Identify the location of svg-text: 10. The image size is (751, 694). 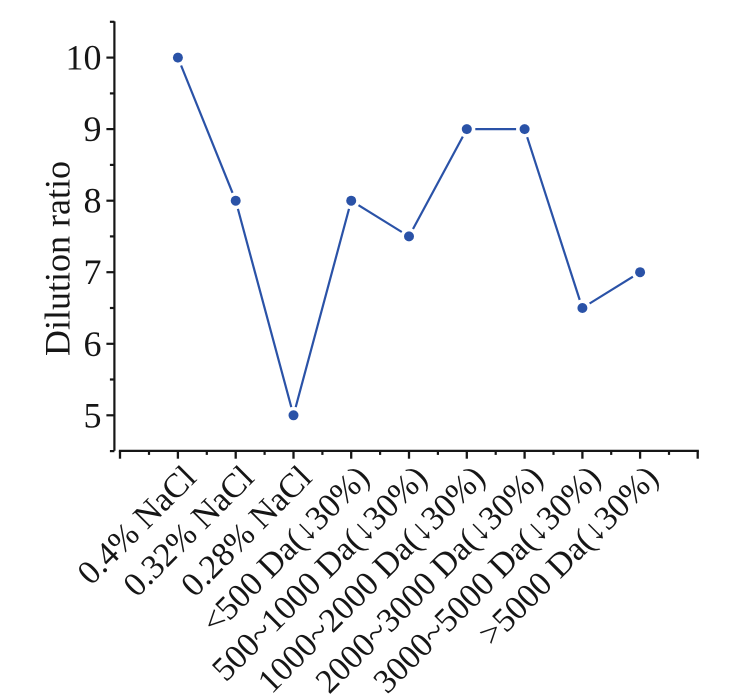
(84, 58).